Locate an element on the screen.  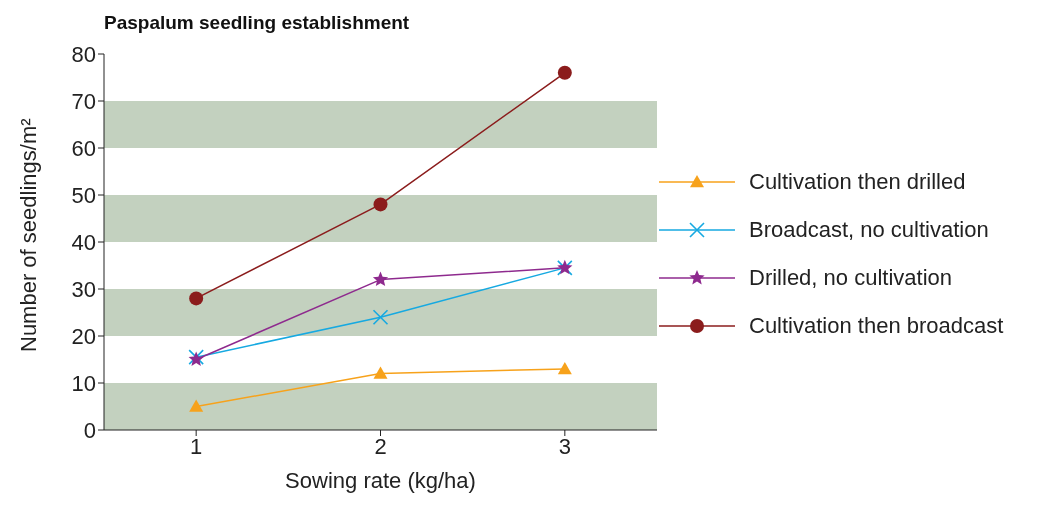
y-tick-label: 30 is located at coordinates (83, 289).